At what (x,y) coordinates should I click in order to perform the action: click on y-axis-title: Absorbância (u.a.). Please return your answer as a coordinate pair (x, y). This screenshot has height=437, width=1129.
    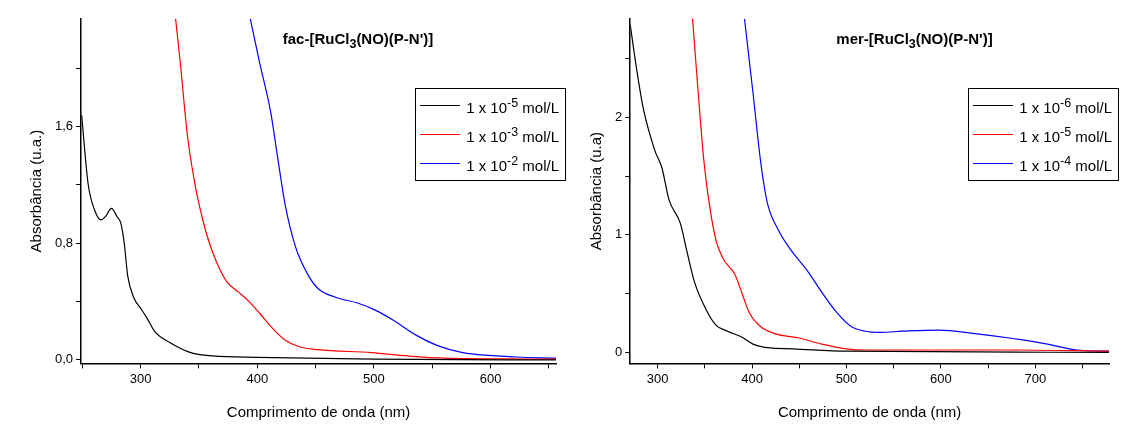
    Looking at the image, I should click on (36, 191).